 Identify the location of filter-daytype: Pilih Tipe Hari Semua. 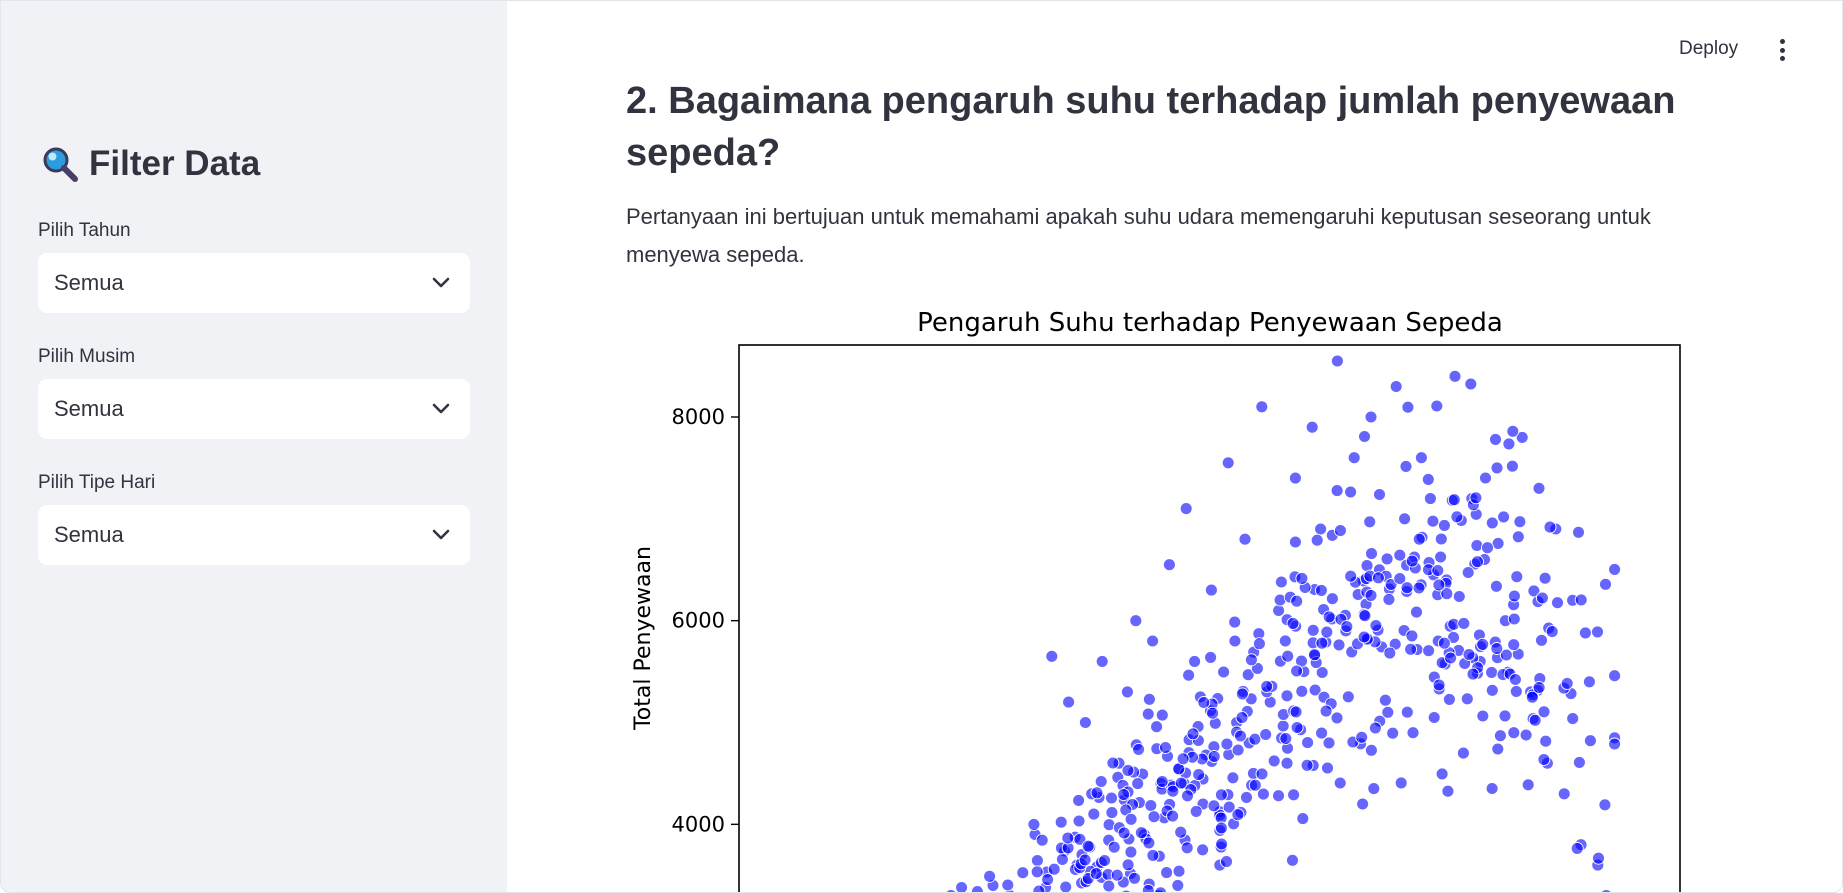
(254, 518).